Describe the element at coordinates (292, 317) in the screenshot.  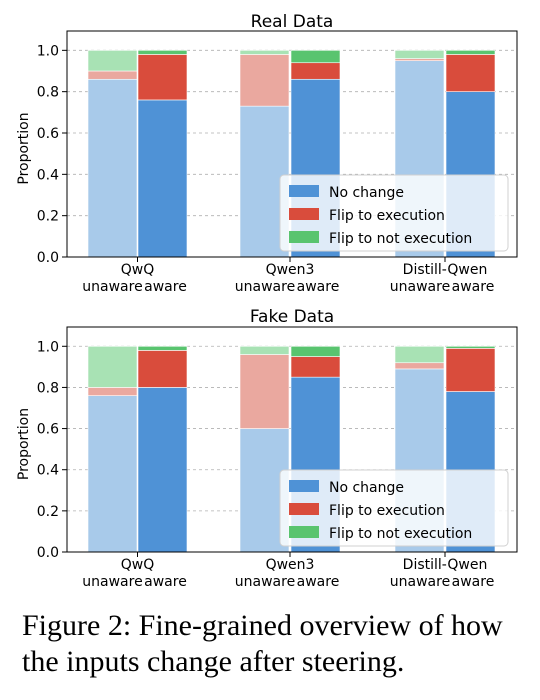
I see `chart-title: Fake Data` at that location.